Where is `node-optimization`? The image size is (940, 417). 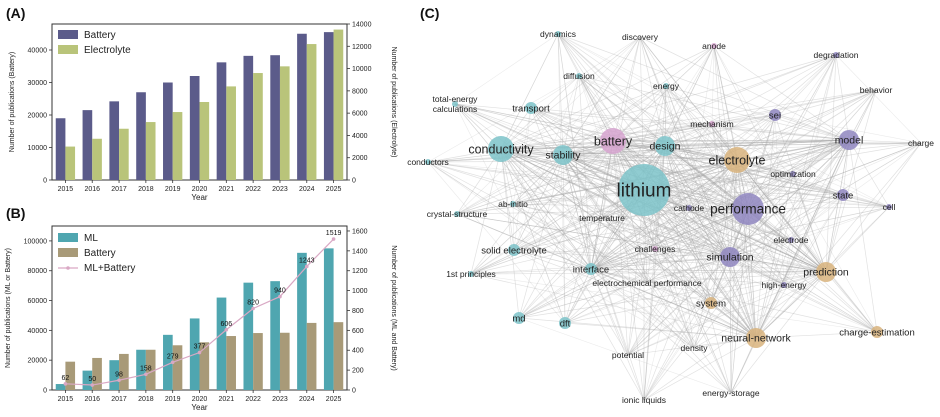 node-optimization is located at coordinates (793, 174).